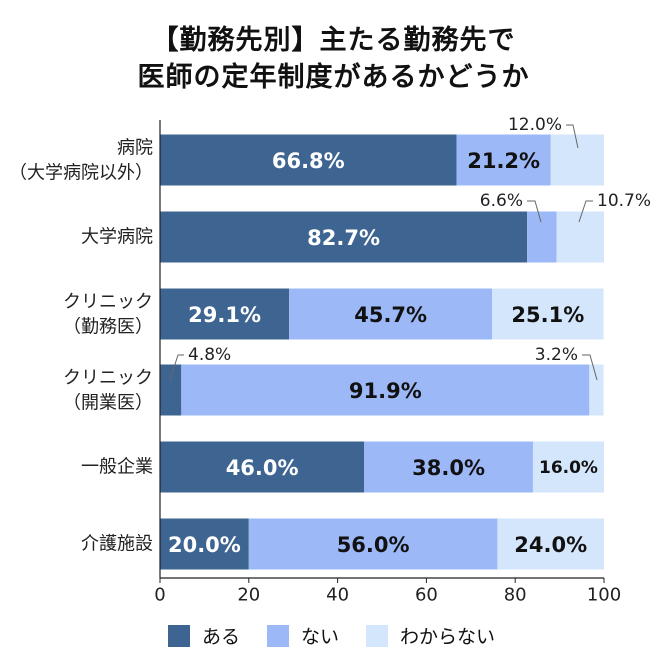 This screenshot has width=667, height=663. Describe the element at coordinates (556, 355) in the screenshot. I see `value-label-wakaranai-row-3: 3.2%` at that location.